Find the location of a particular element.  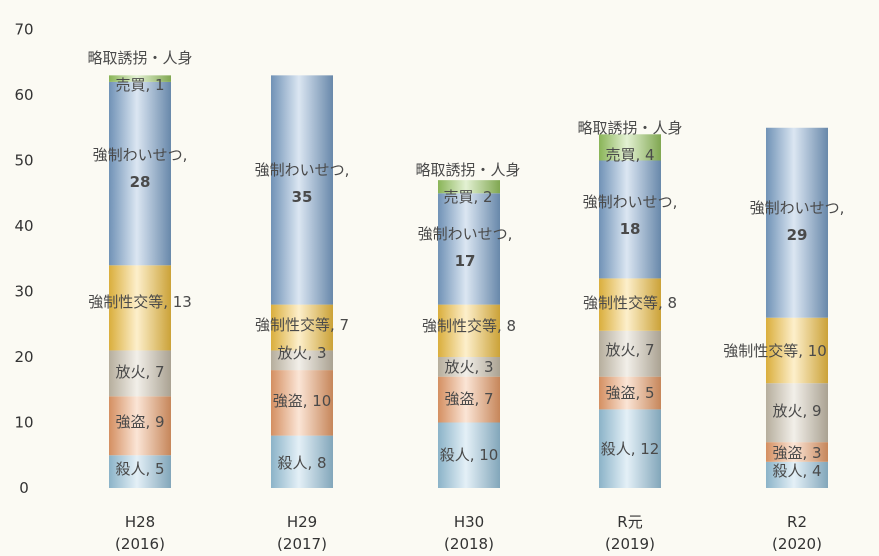

segment-label: 強制性交等, 10 is located at coordinates (775, 351).